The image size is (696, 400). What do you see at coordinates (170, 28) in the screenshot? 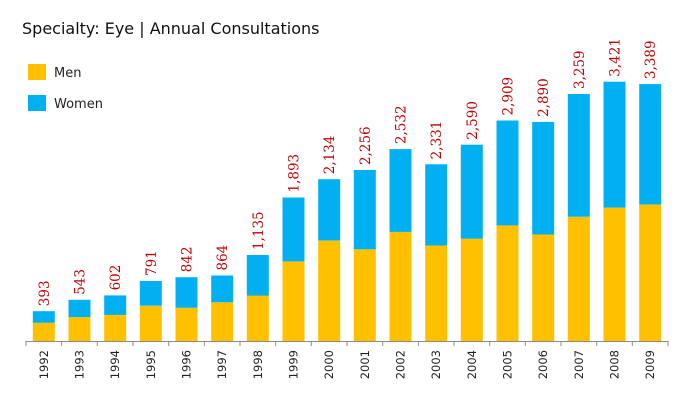
I see `chart-title: Specialty: Eye | Annual Consultations` at bounding box center [170, 28].